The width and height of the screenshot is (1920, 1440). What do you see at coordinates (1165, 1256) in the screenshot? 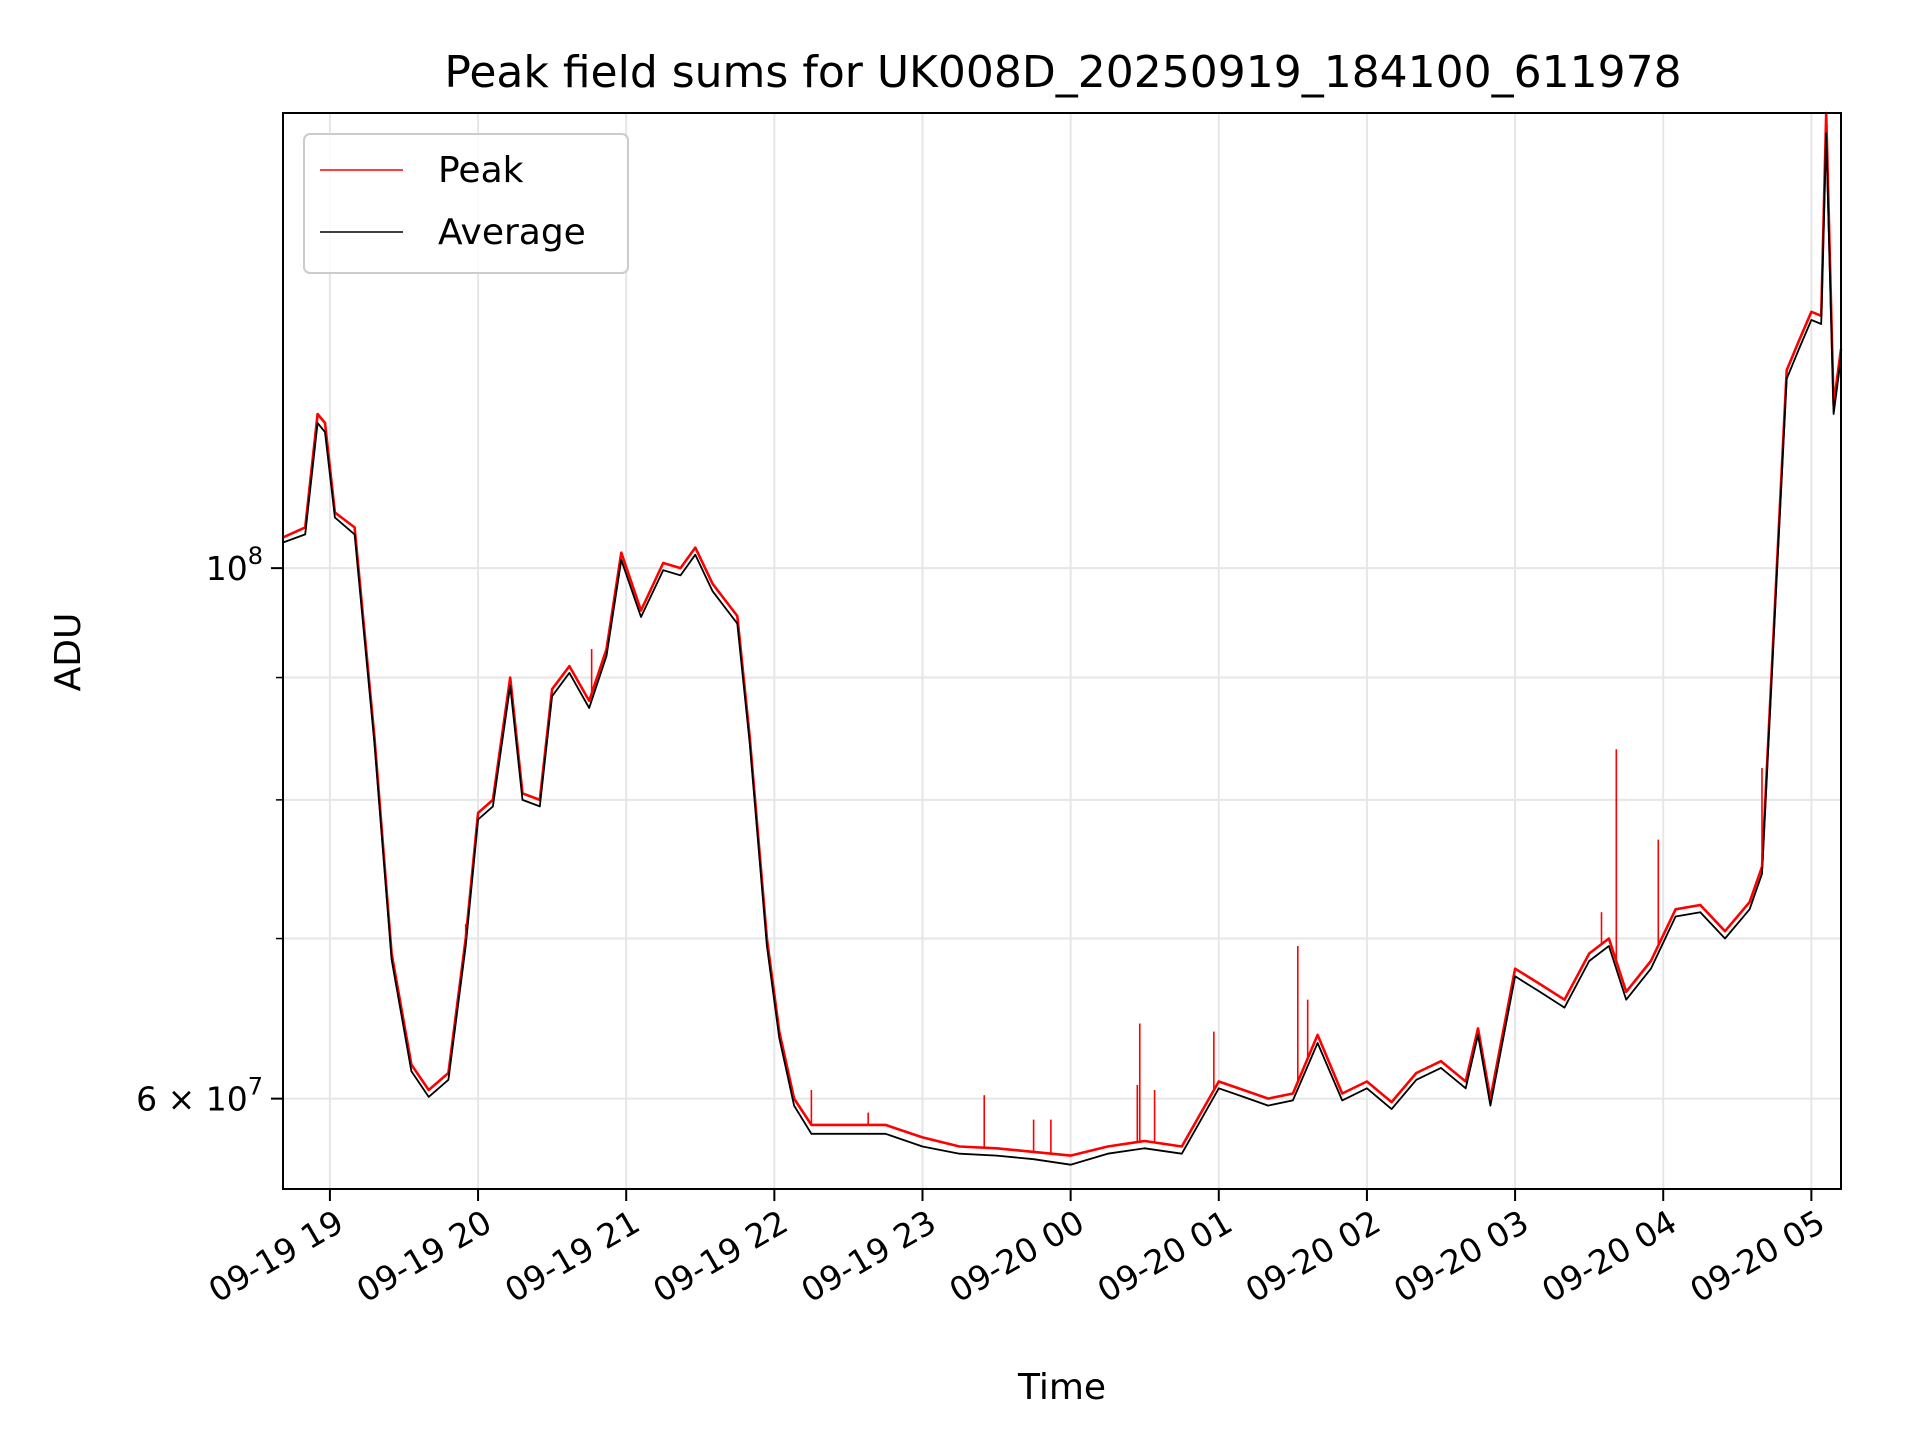
I see `x-tick-label: 09-20 01` at bounding box center [1165, 1256].